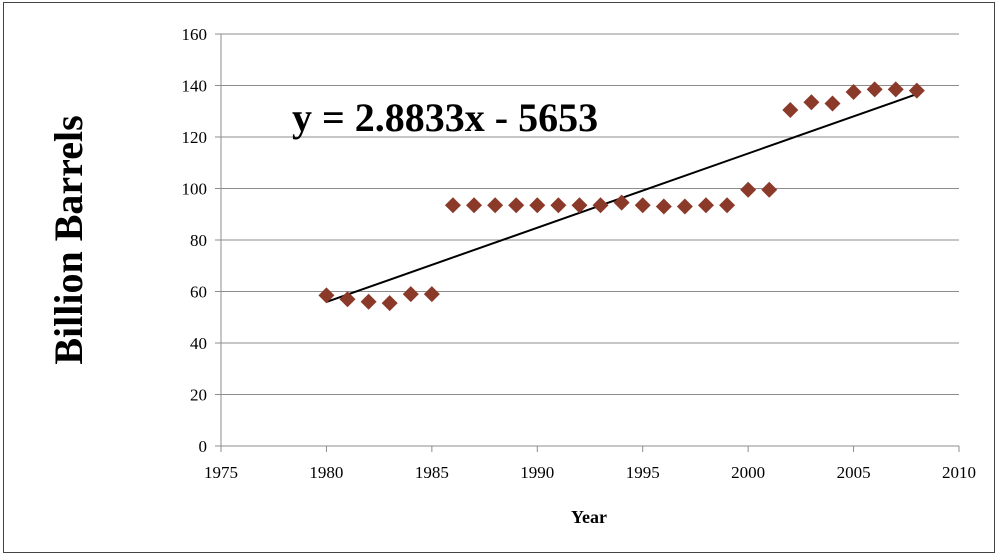 This screenshot has width=1000, height=557. What do you see at coordinates (589, 517) in the screenshot?
I see `x-axis-label: Year` at bounding box center [589, 517].